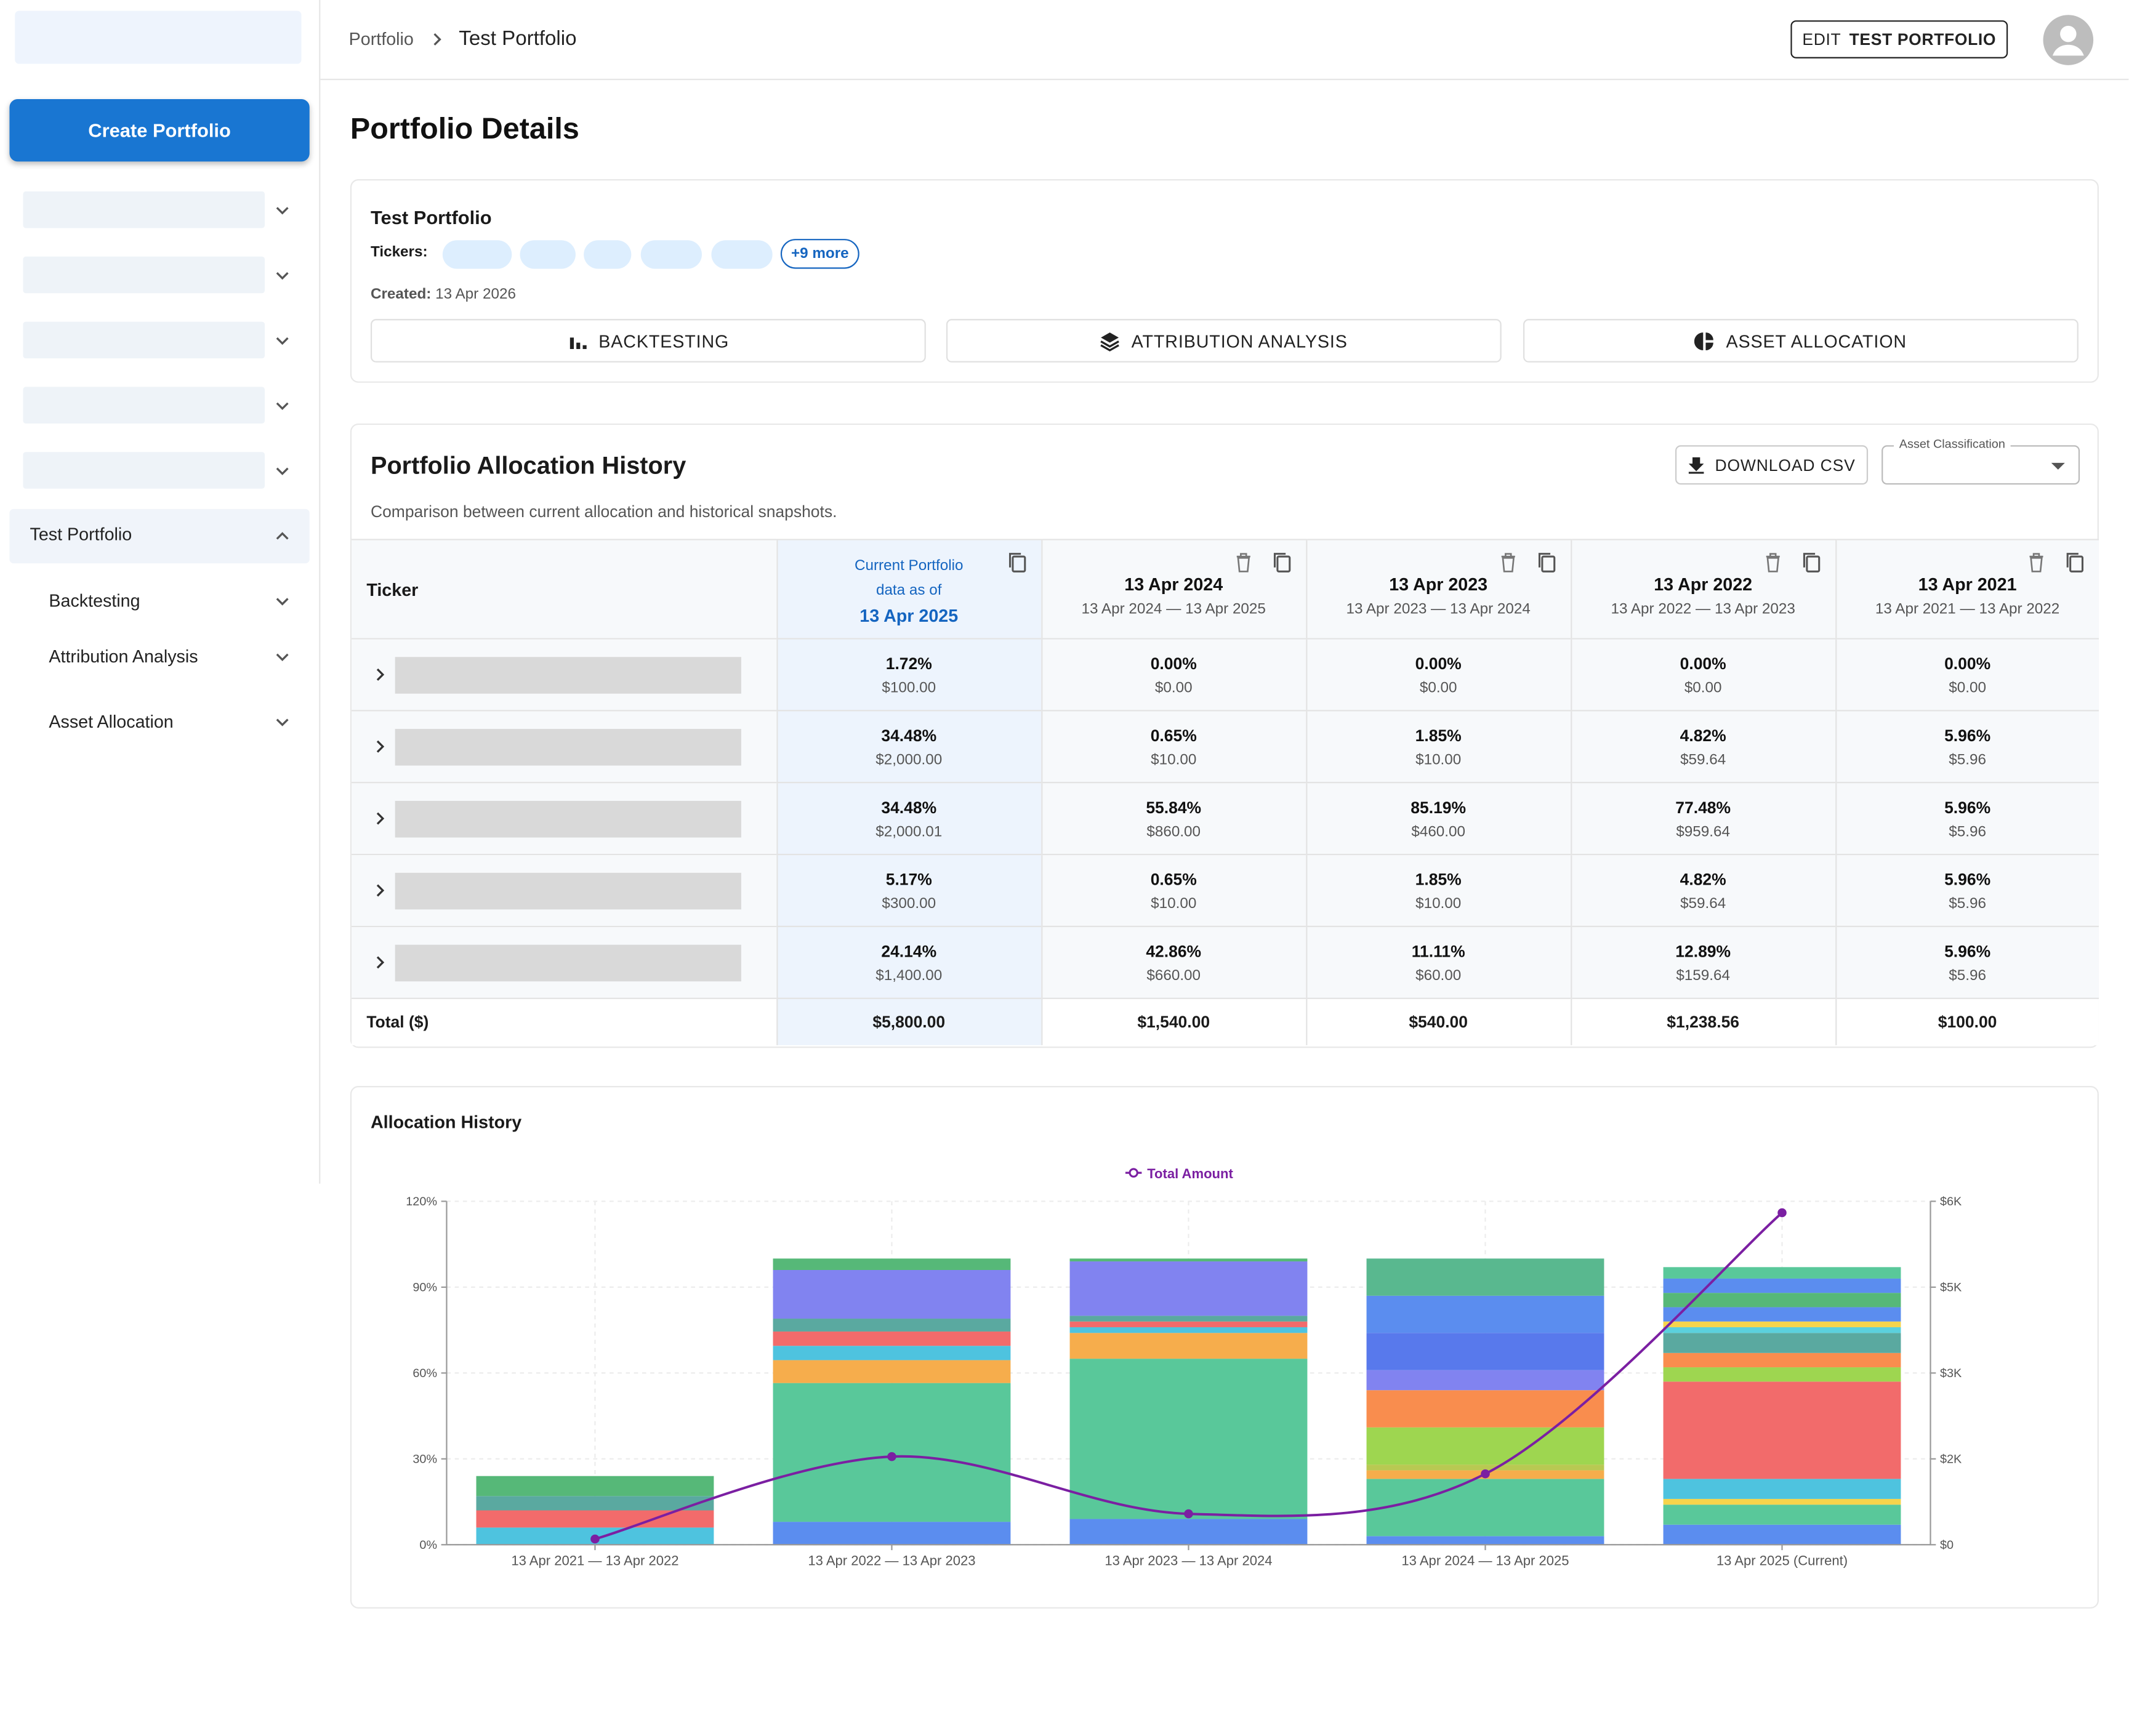  Describe the element at coordinates (123, 656) in the screenshot. I see `sidebar-sub-label: Attribution Analysis` at that location.